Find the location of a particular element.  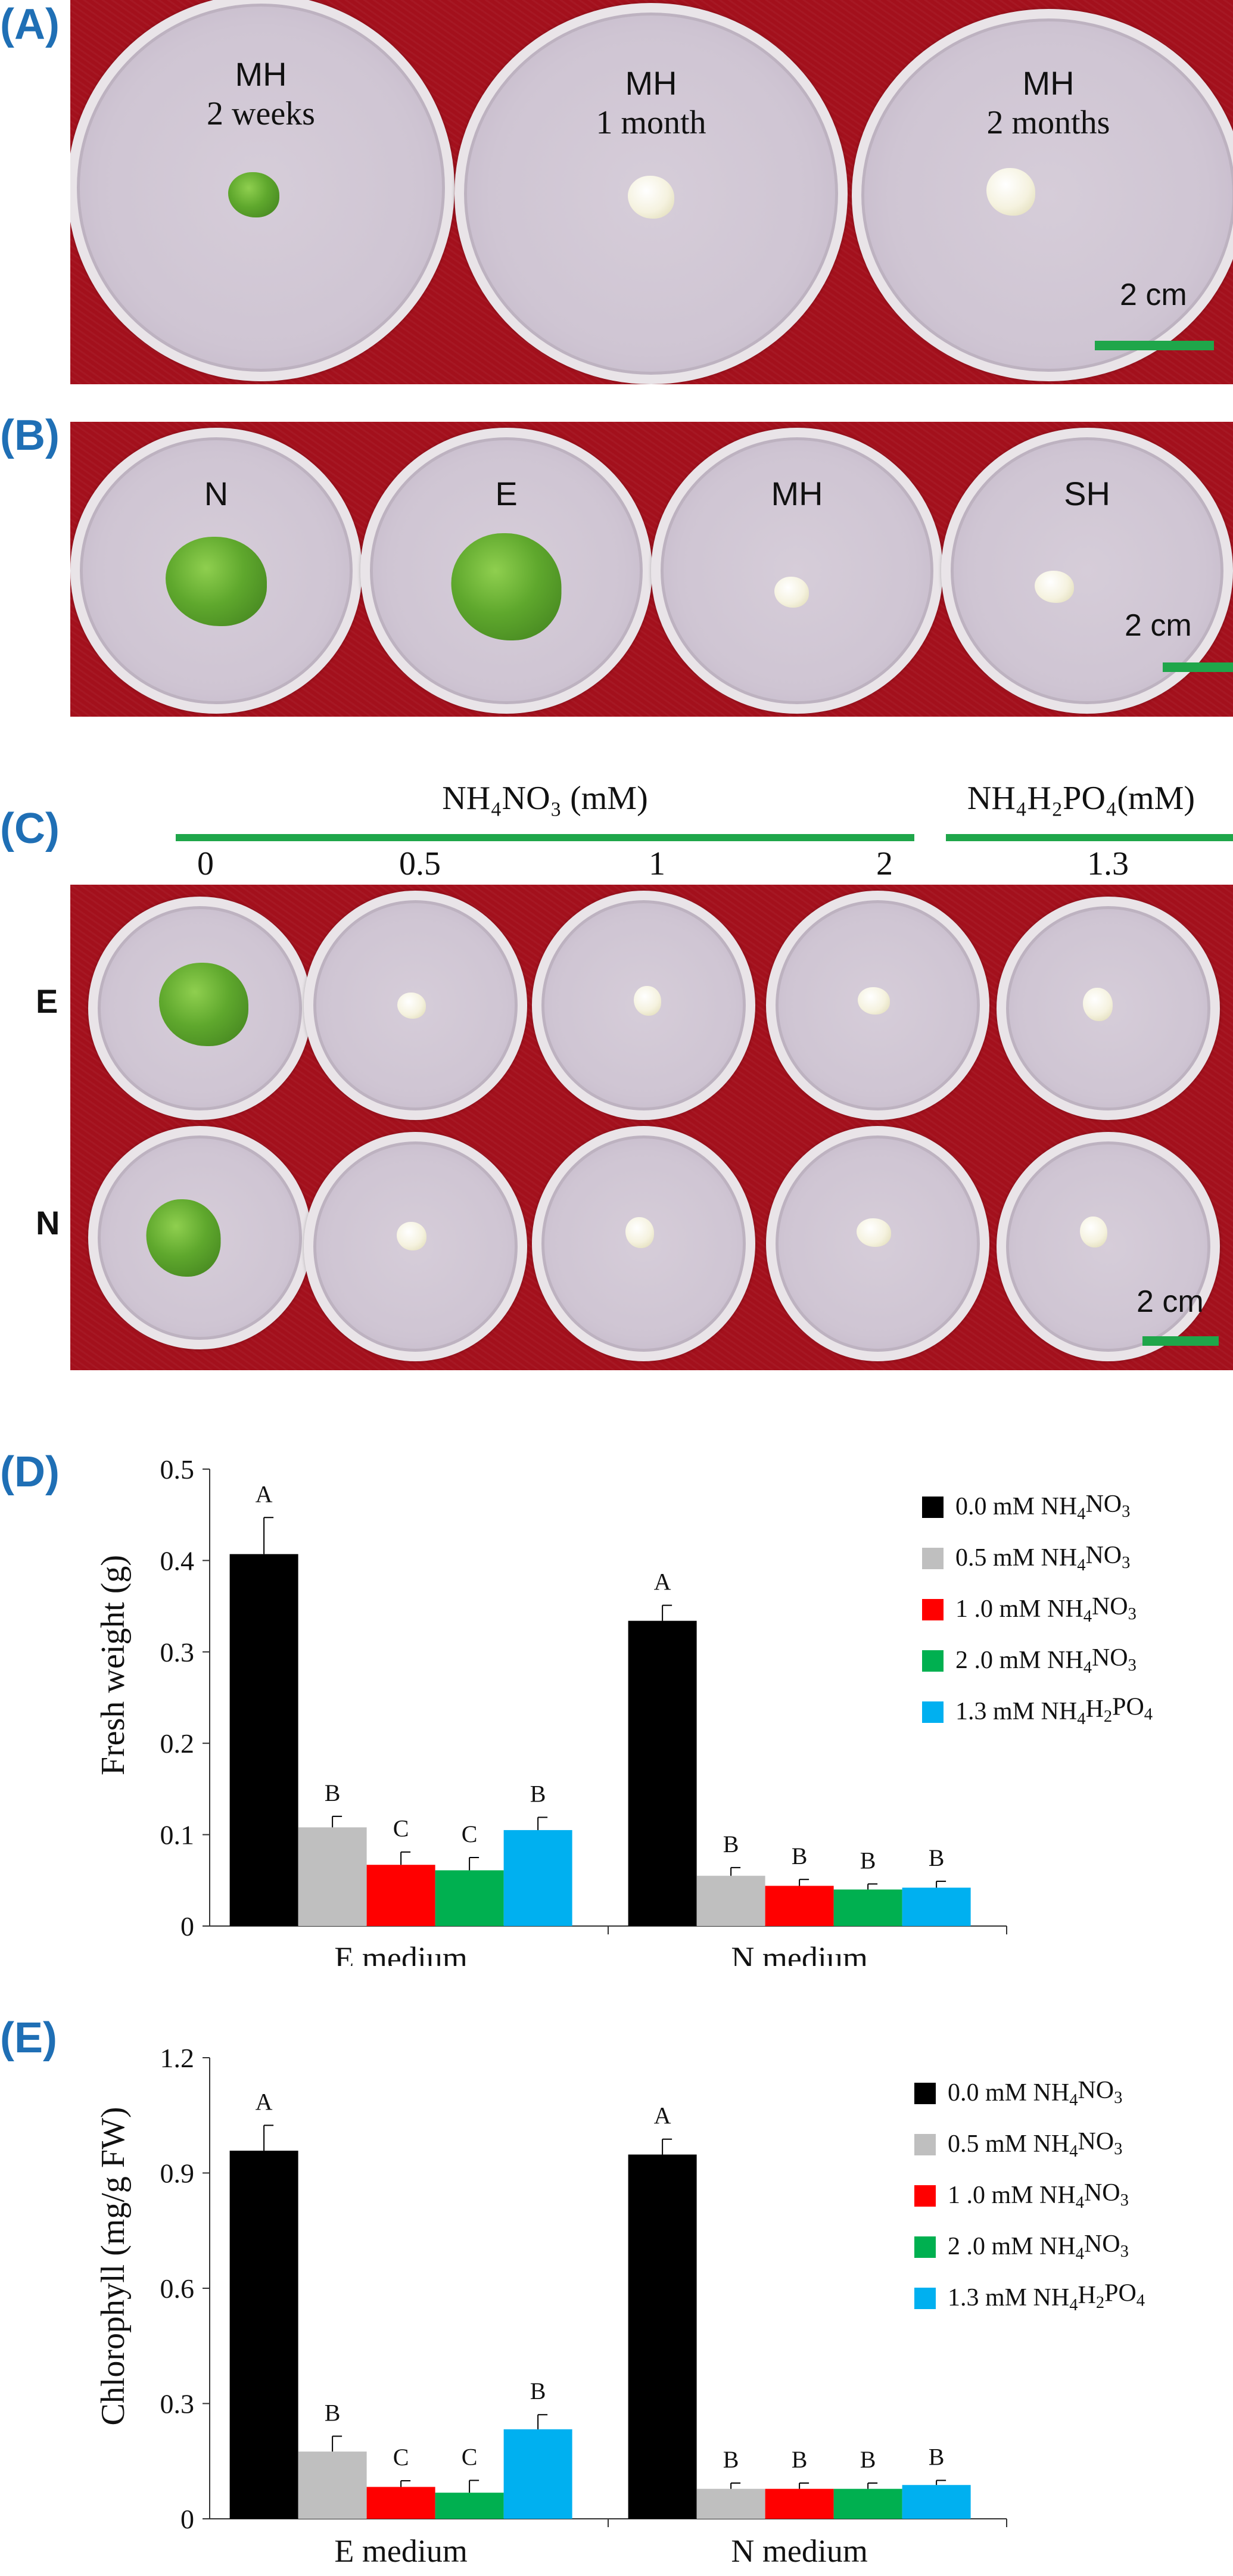

dish-label: E is located at coordinates (506, 493).